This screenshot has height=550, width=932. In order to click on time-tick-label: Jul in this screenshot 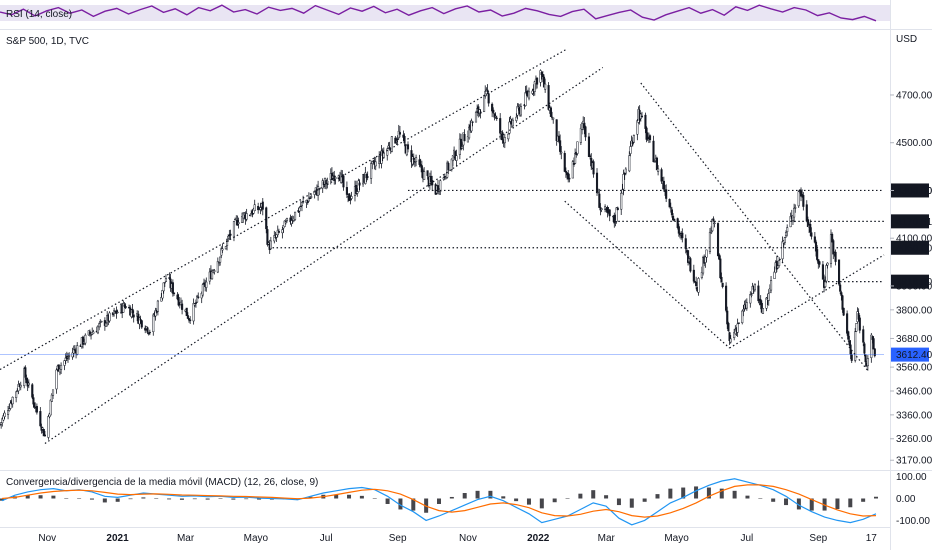, I will do `click(746, 538)`.